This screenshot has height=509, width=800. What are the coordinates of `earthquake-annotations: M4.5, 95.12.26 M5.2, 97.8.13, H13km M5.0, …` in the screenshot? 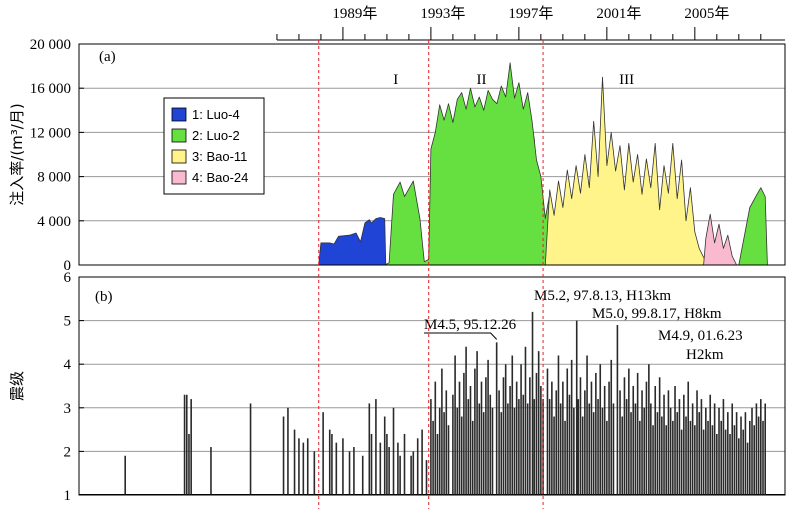 It's located at (583, 325).